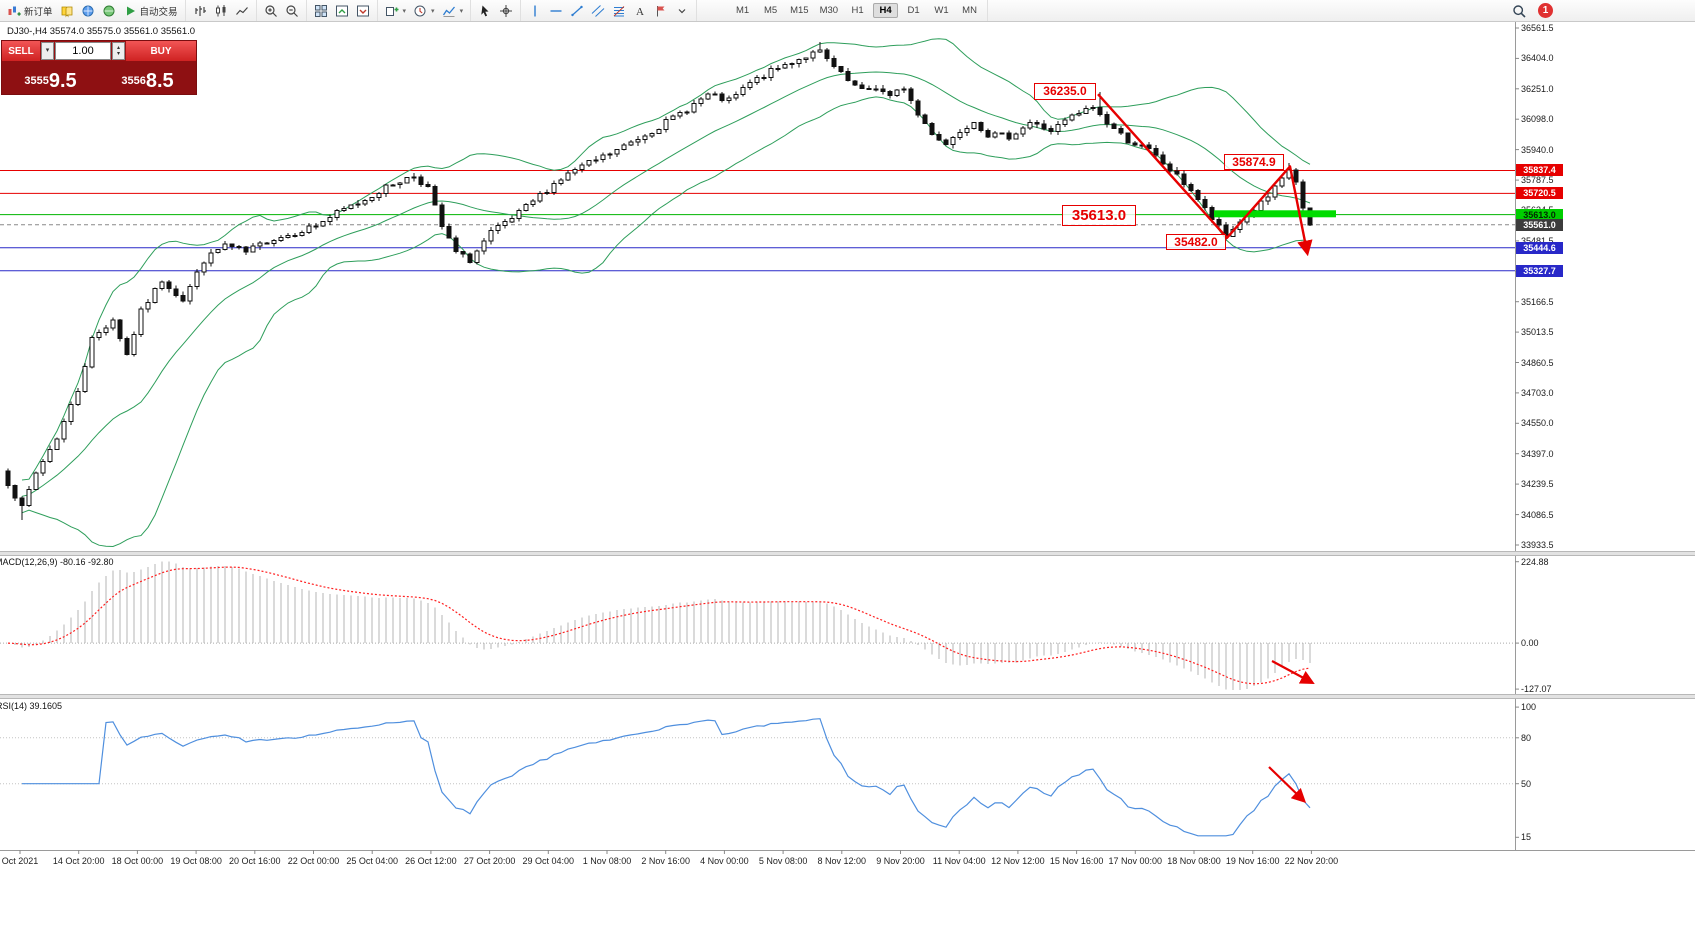 The width and height of the screenshot is (1695, 944). Describe the element at coordinates (196, 861) in the screenshot. I see `time-axis-label: 19 Oct 08:00` at that location.